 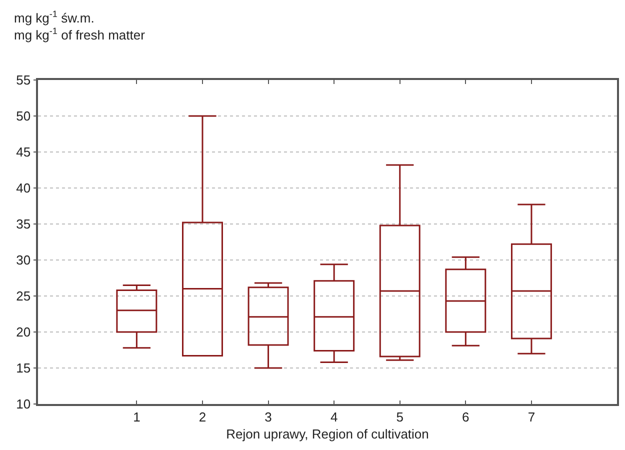 What do you see at coordinates (268, 416) in the screenshot?
I see `x-tick-label: 3` at bounding box center [268, 416].